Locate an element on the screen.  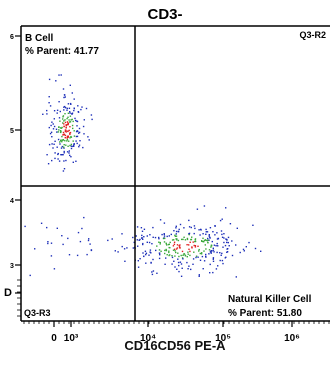
y-tick-label: 4 is located at coordinates (12, 201).